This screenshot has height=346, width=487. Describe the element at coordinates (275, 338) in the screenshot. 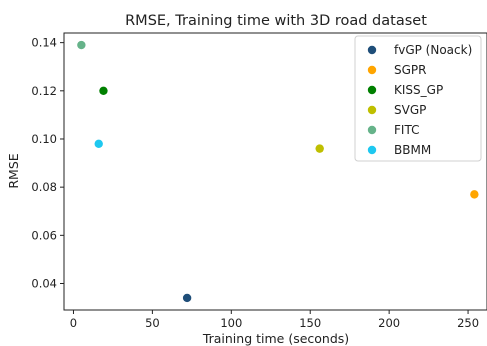

I see `x-axis-label: Training time (seconds)` at that location.